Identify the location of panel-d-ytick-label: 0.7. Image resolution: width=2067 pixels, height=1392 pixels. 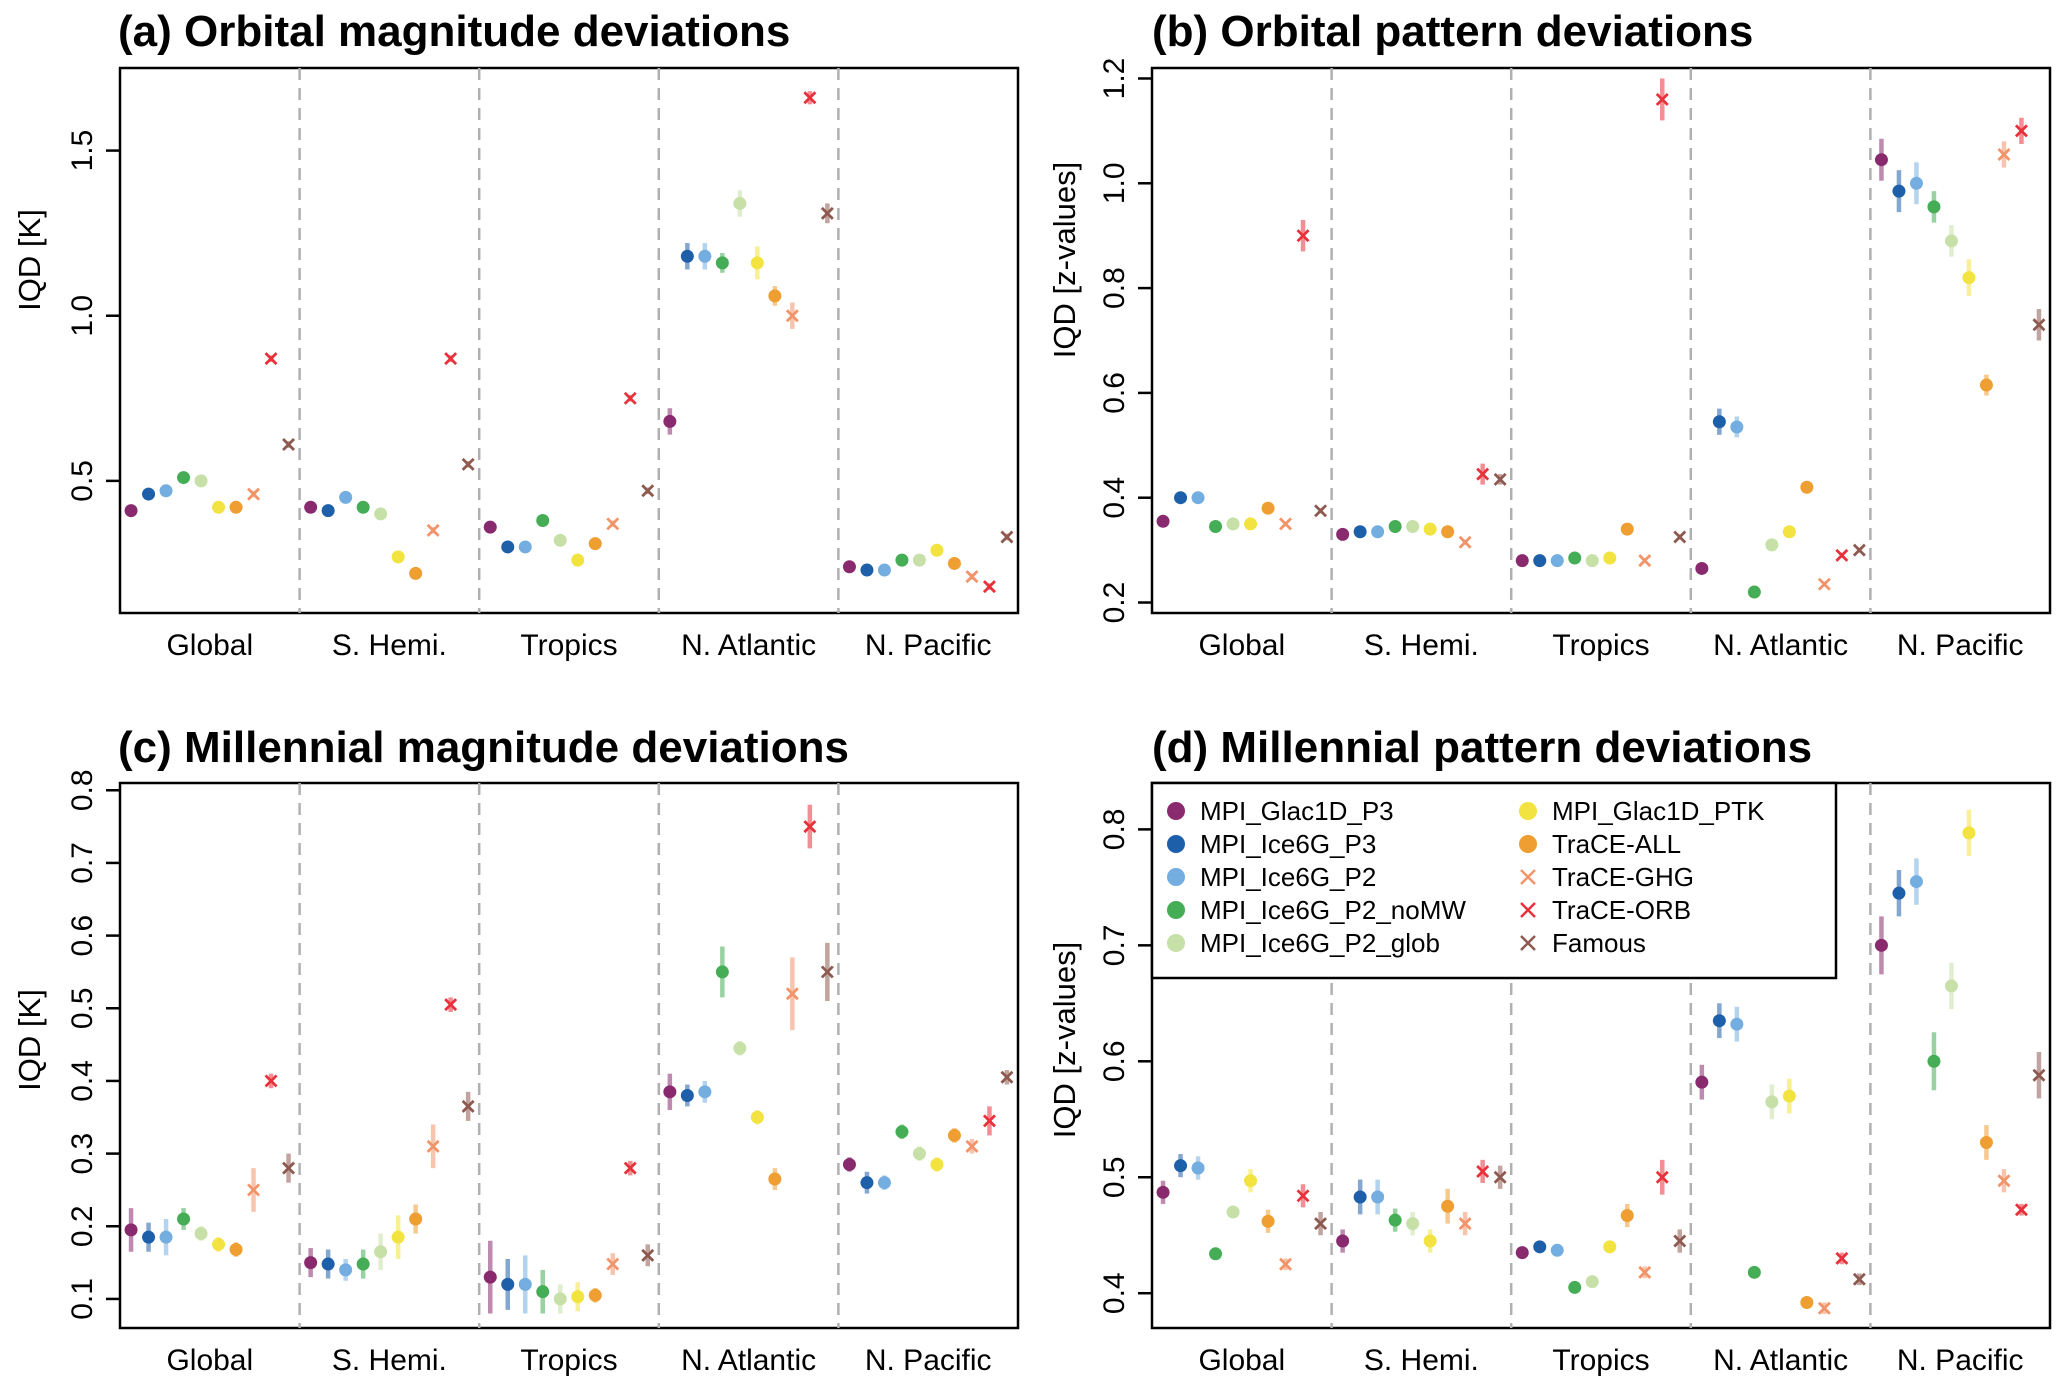
(1114, 945).